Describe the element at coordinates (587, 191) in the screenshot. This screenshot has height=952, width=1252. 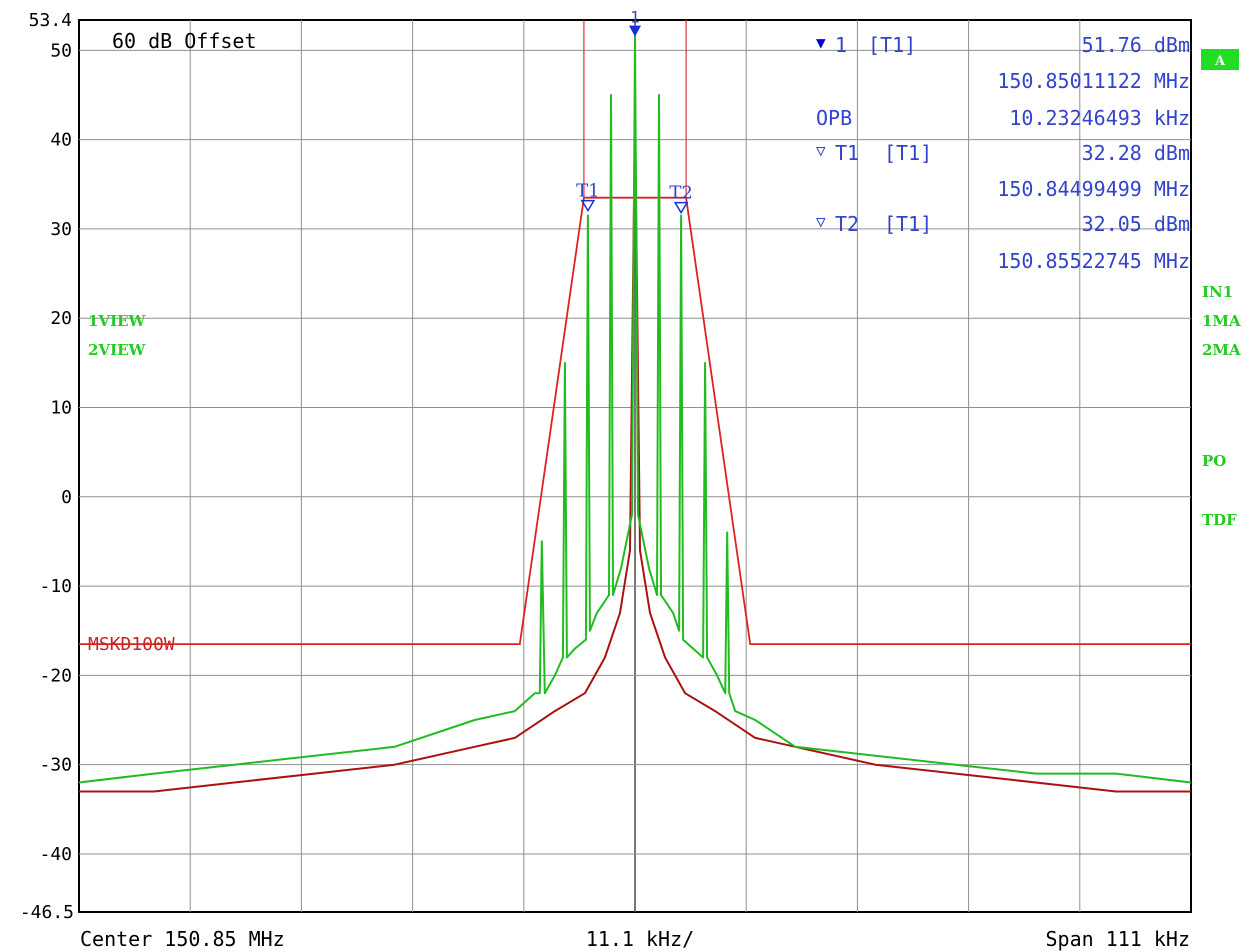
I see `marker-label: T1` at that location.